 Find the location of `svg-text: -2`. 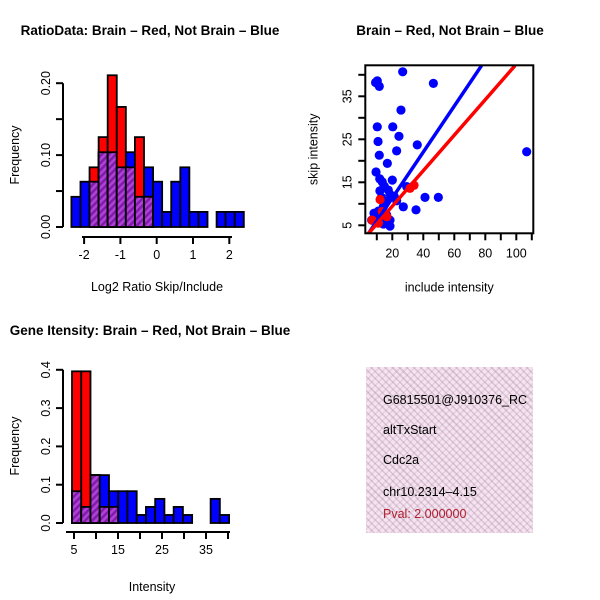

svg-text: -2 is located at coordinates (84, 255).